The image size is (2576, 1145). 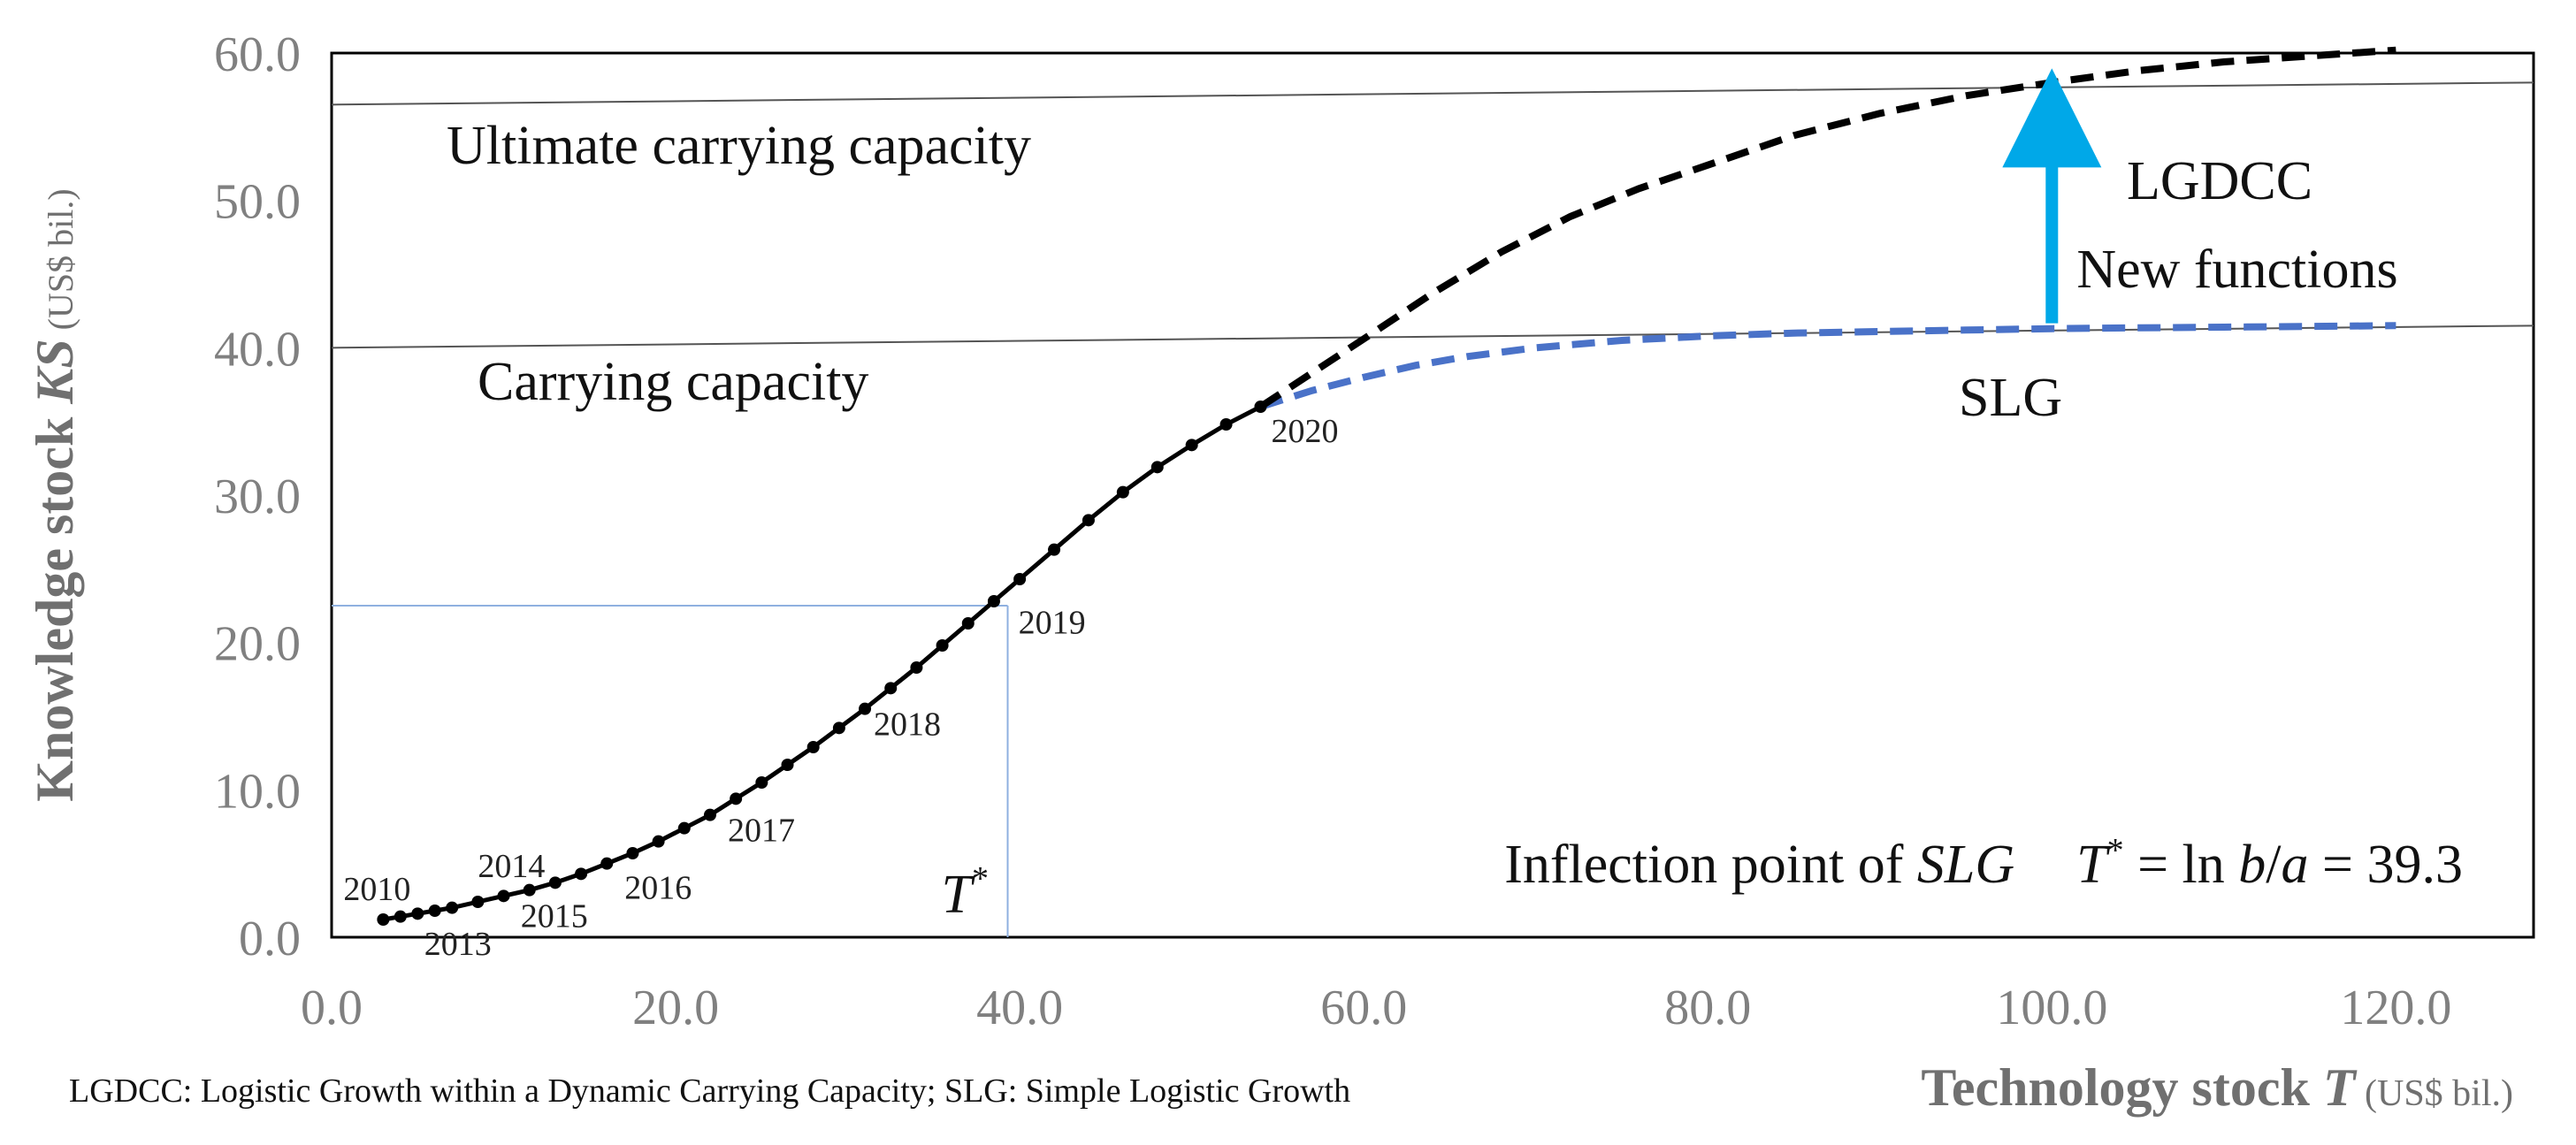 I want to click on slg-line, so click(x=1827, y=366).